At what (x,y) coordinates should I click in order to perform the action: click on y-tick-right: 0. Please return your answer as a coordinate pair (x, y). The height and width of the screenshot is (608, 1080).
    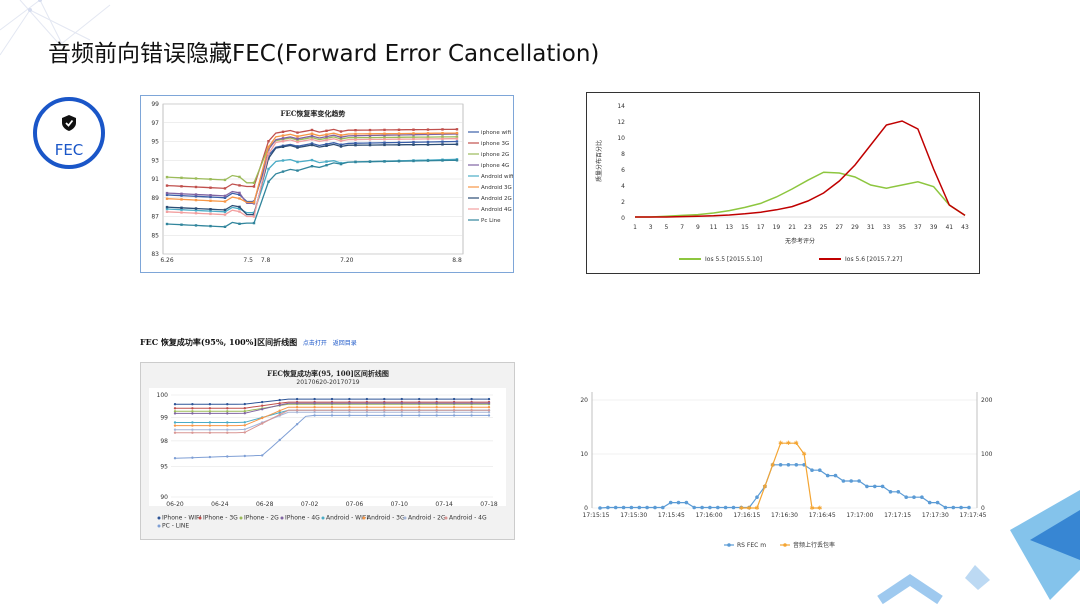
    Looking at the image, I should click on (983, 508).